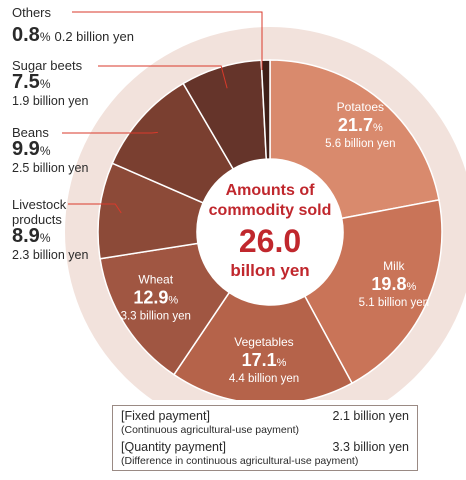 The height and width of the screenshot is (480, 466). What do you see at coordinates (360, 125) in the screenshot?
I see `slice-percent-potatoes: 21.7%` at bounding box center [360, 125].